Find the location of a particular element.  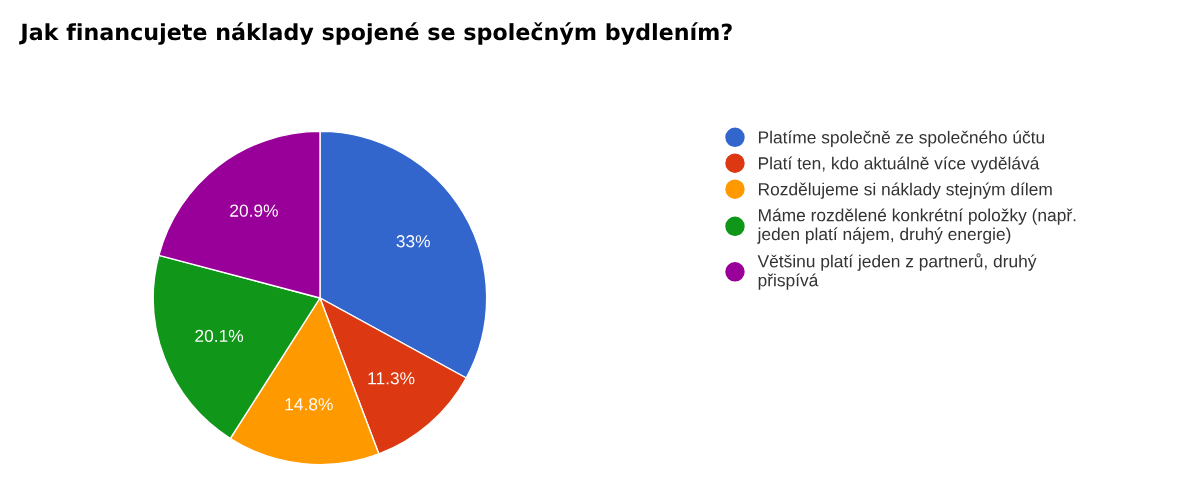

data-label: 20.1% is located at coordinates (219, 336).